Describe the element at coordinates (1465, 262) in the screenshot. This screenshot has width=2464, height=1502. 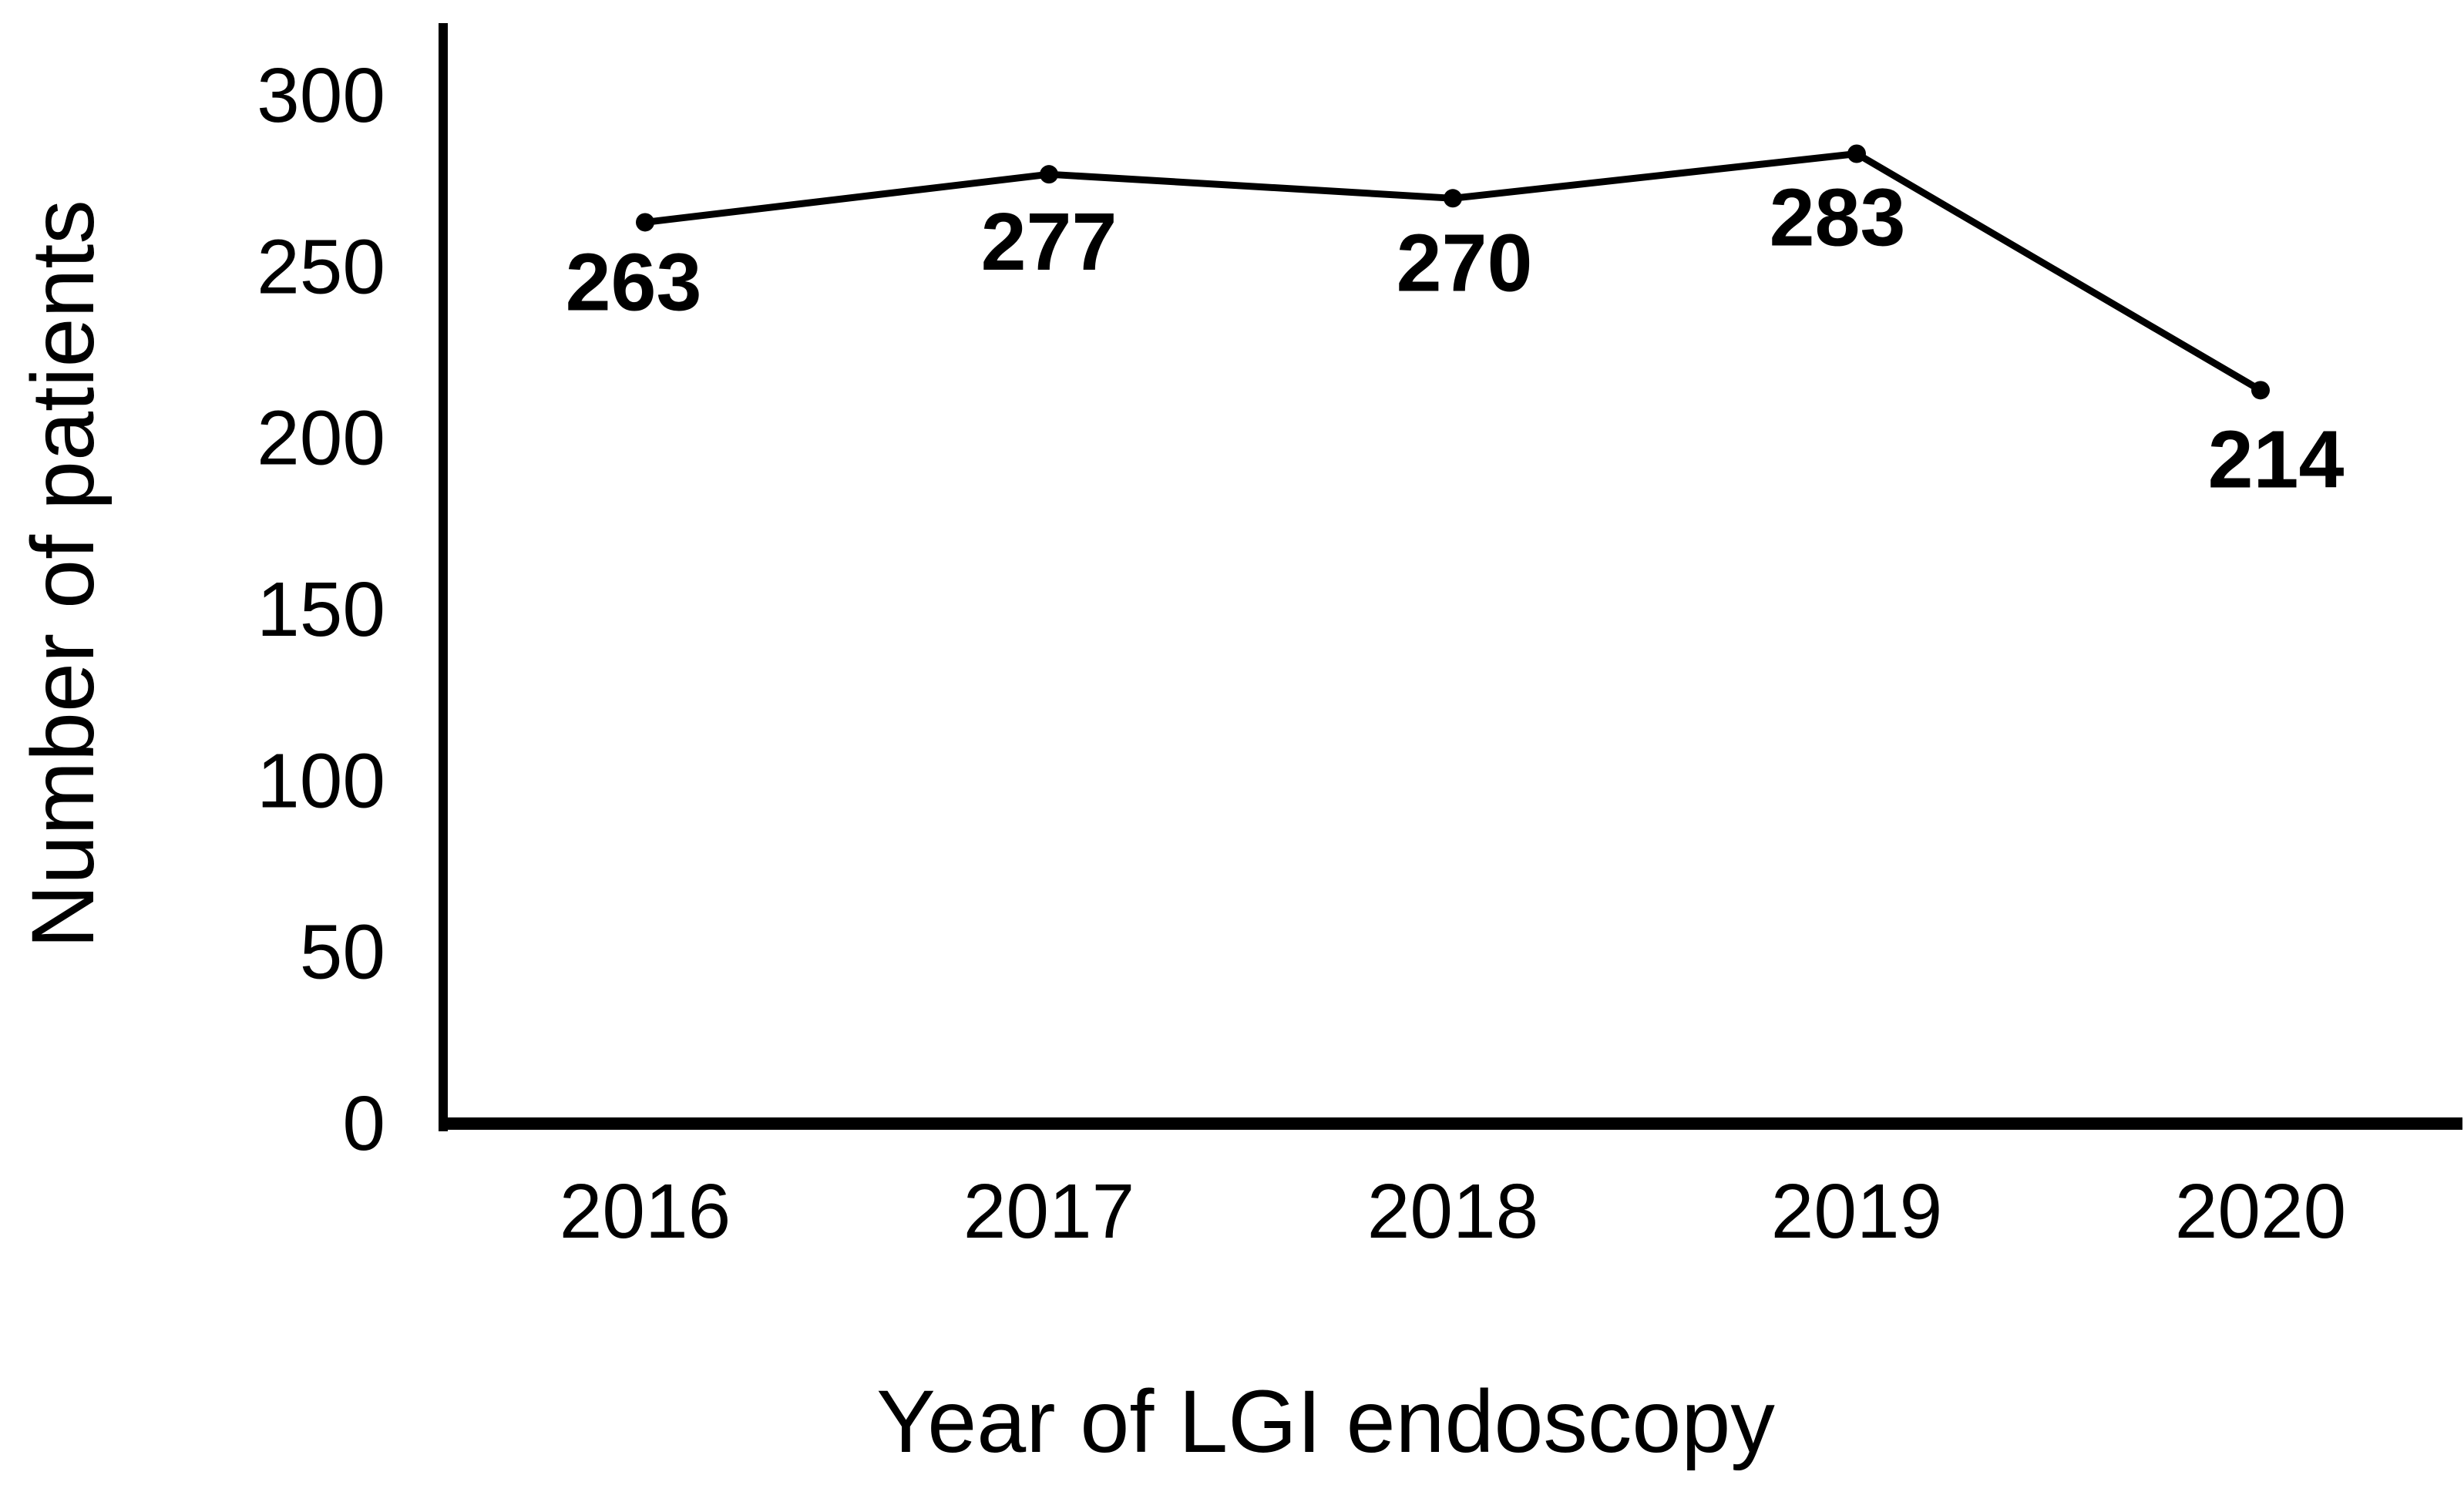
I see `data-label-2018: 270` at that location.